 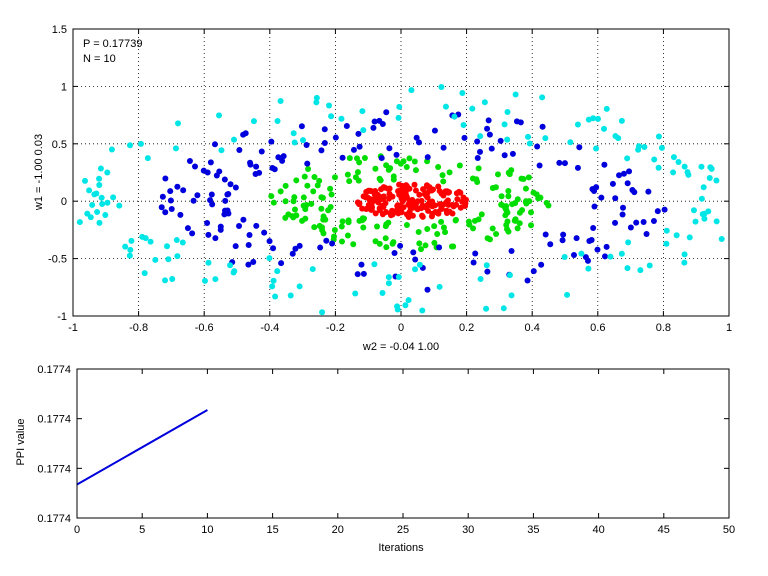 I want to click on x-tick-label: -0.2, so click(x=335, y=328).